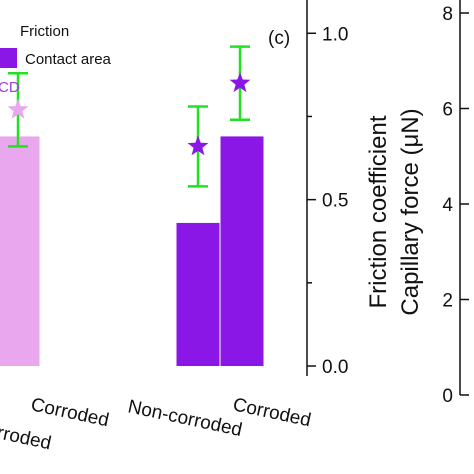 The image size is (474, 474). I want to click on next-panel-axis-ticks: 0 2 4 6 8, so click(455, 205).